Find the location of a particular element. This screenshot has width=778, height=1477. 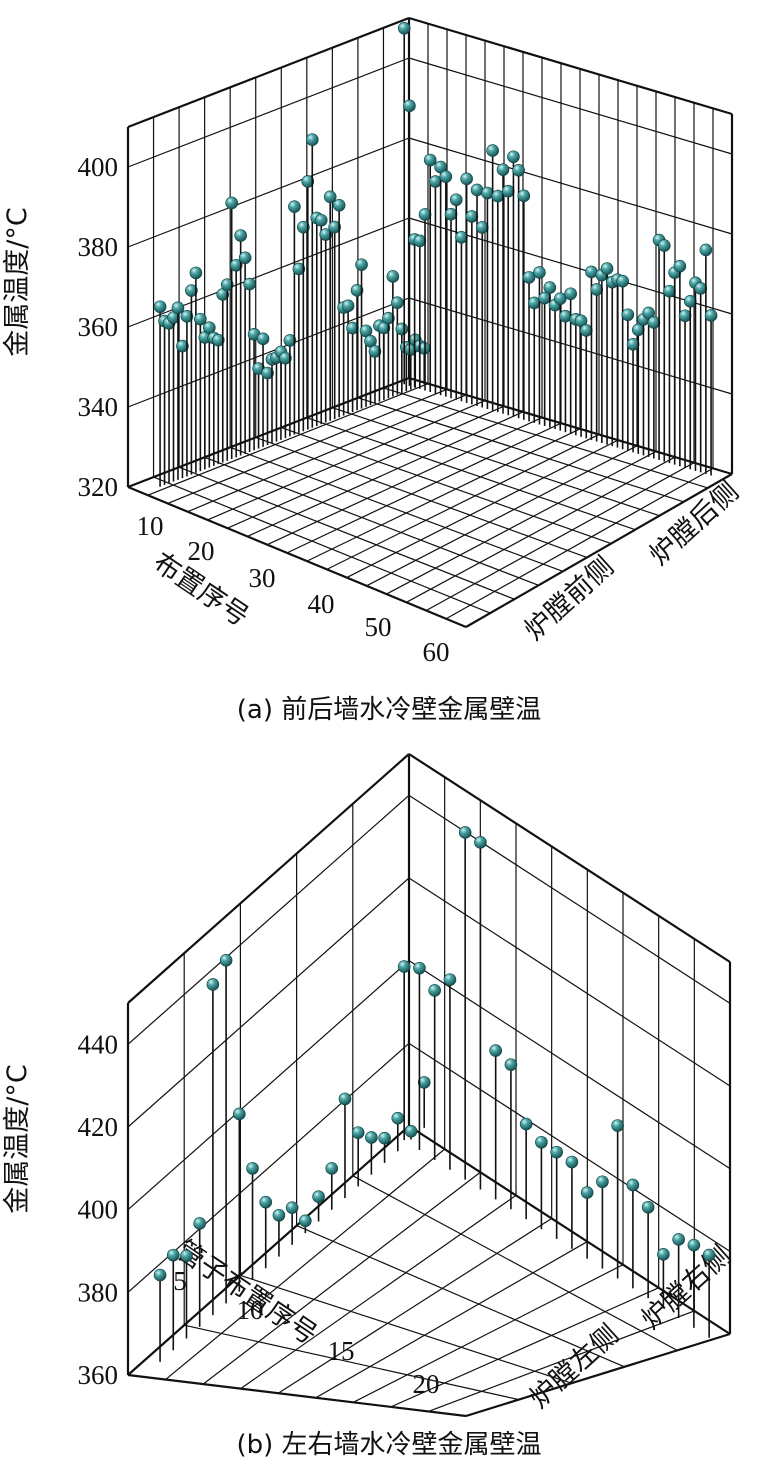

z-tick-label: 400 is located at coordinates (98, 167).